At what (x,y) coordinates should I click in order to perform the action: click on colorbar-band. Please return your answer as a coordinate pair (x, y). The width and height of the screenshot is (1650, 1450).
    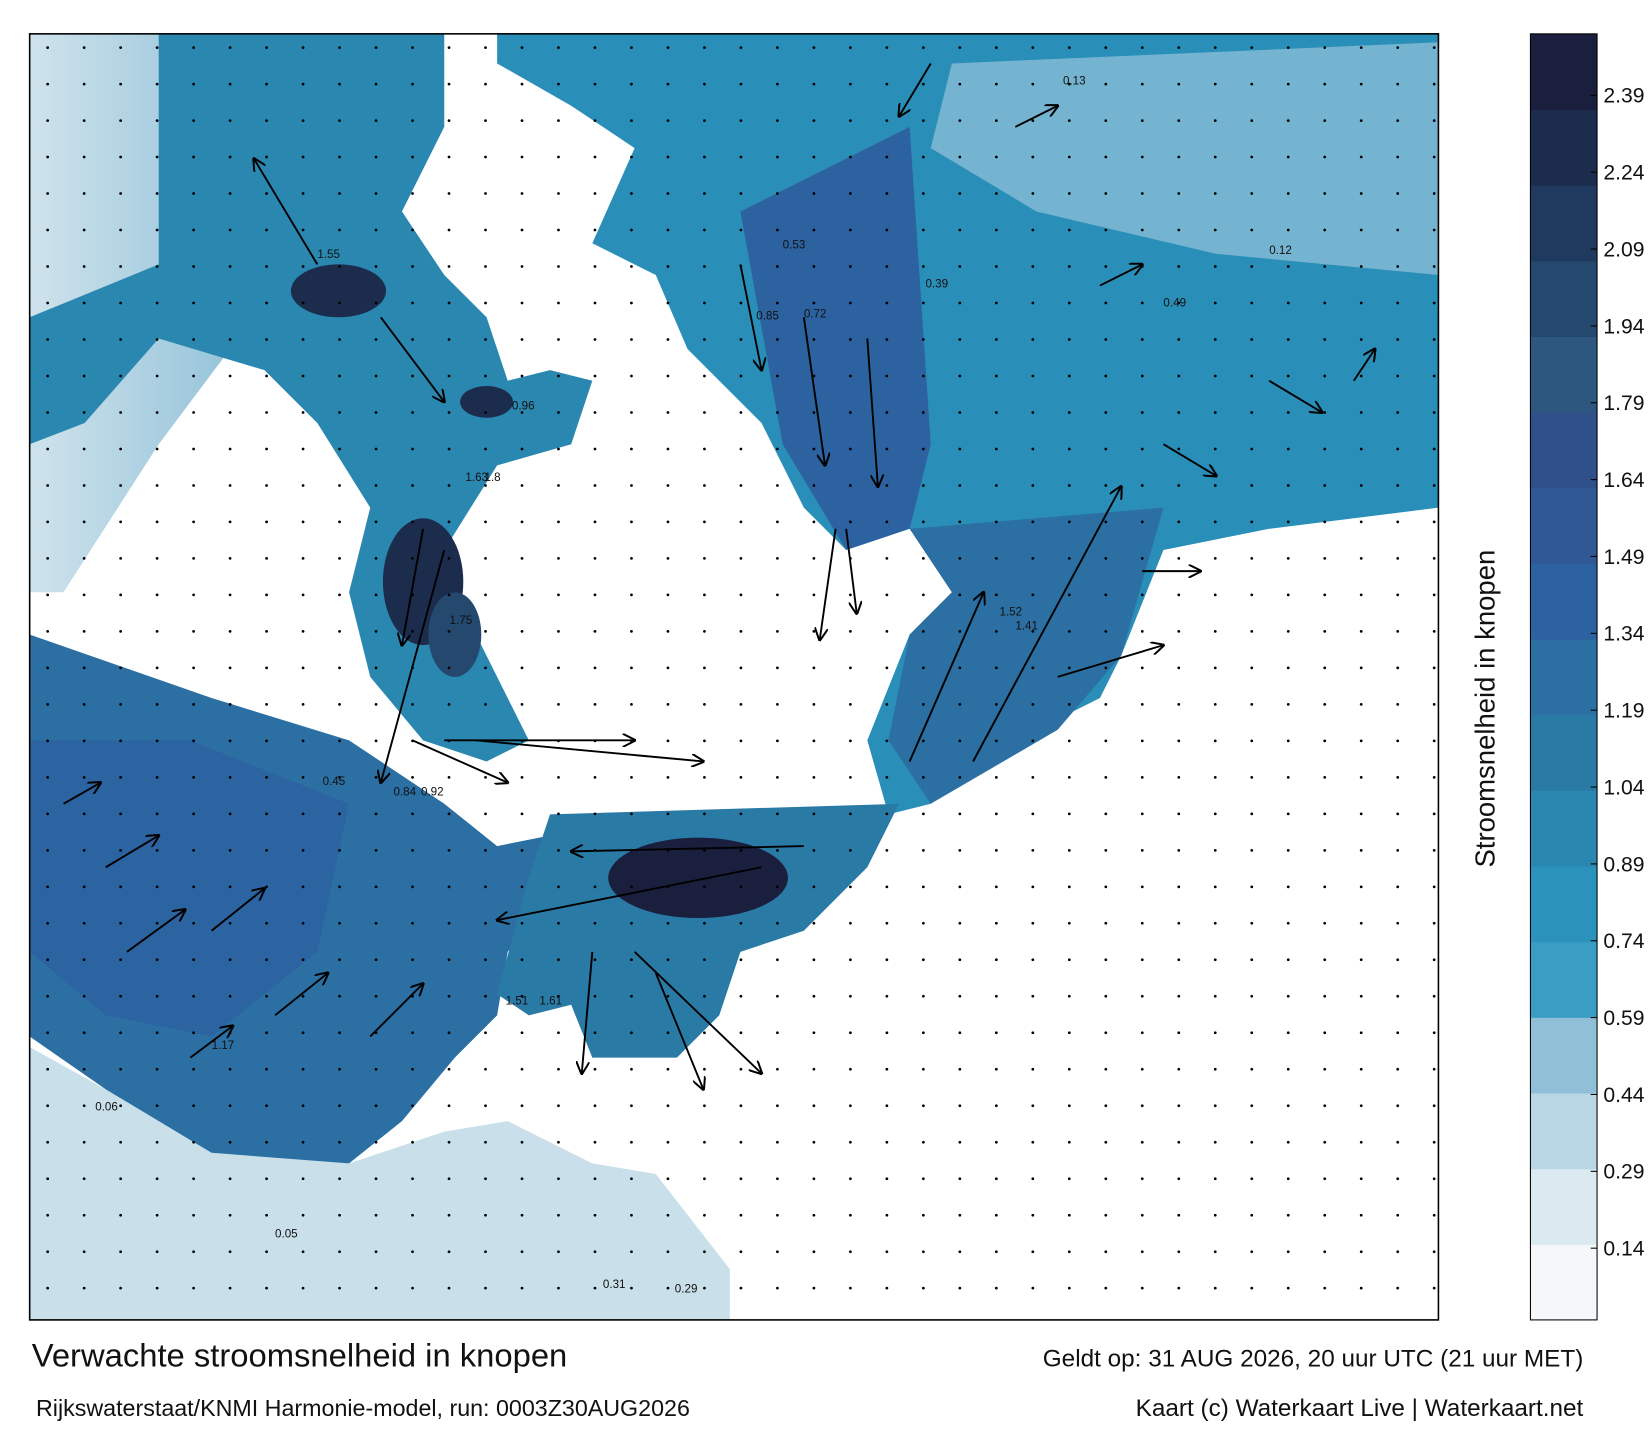
    Looking at the image, I should click on (1564, 677).